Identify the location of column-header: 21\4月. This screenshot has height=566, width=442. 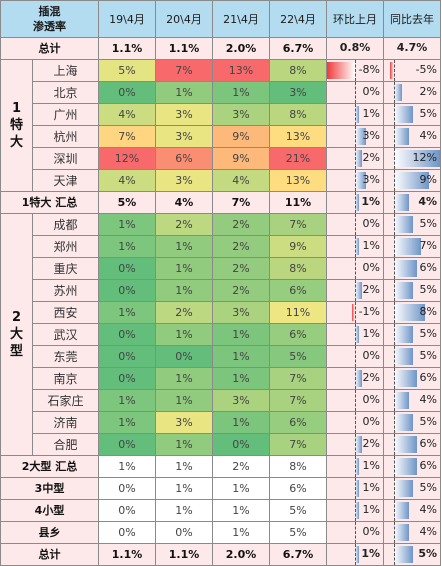
(241, 19).